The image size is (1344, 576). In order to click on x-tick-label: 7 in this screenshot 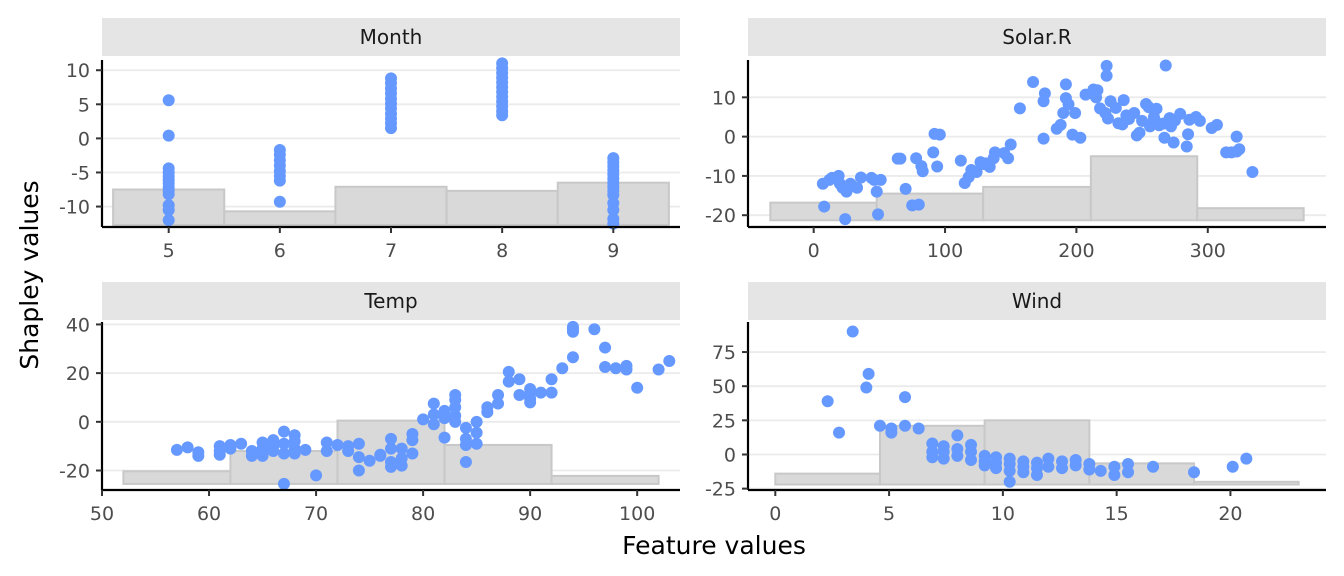, I will do `click(391, 251)`.